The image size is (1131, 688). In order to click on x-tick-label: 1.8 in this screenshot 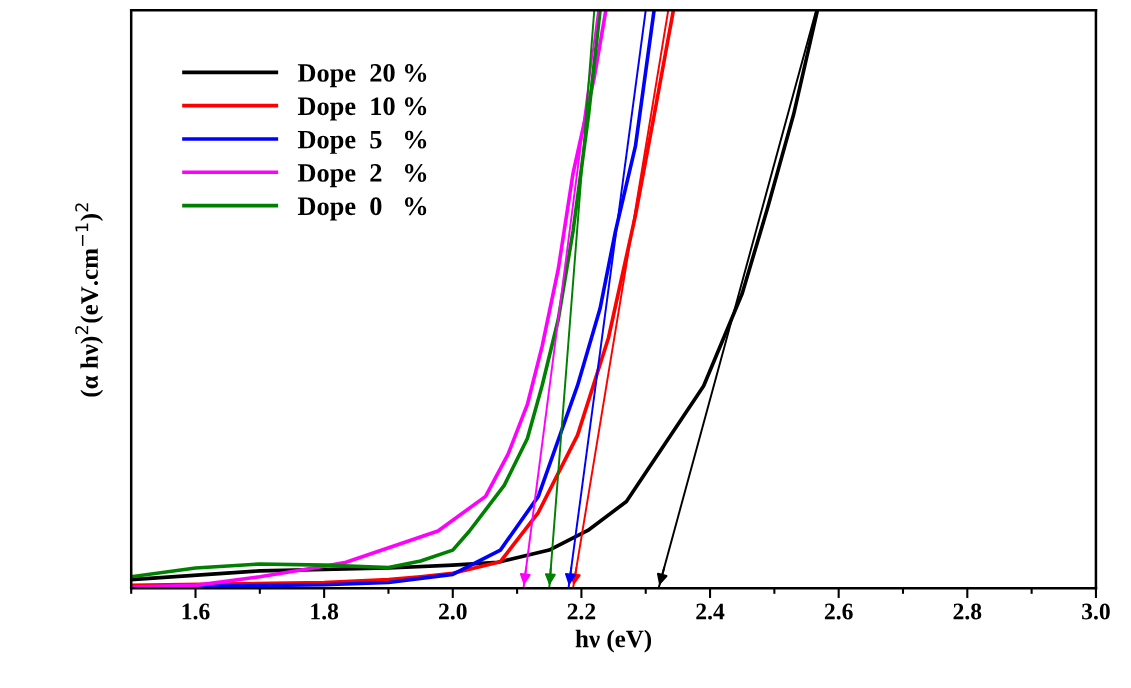, I will do `click(325, 611)`.